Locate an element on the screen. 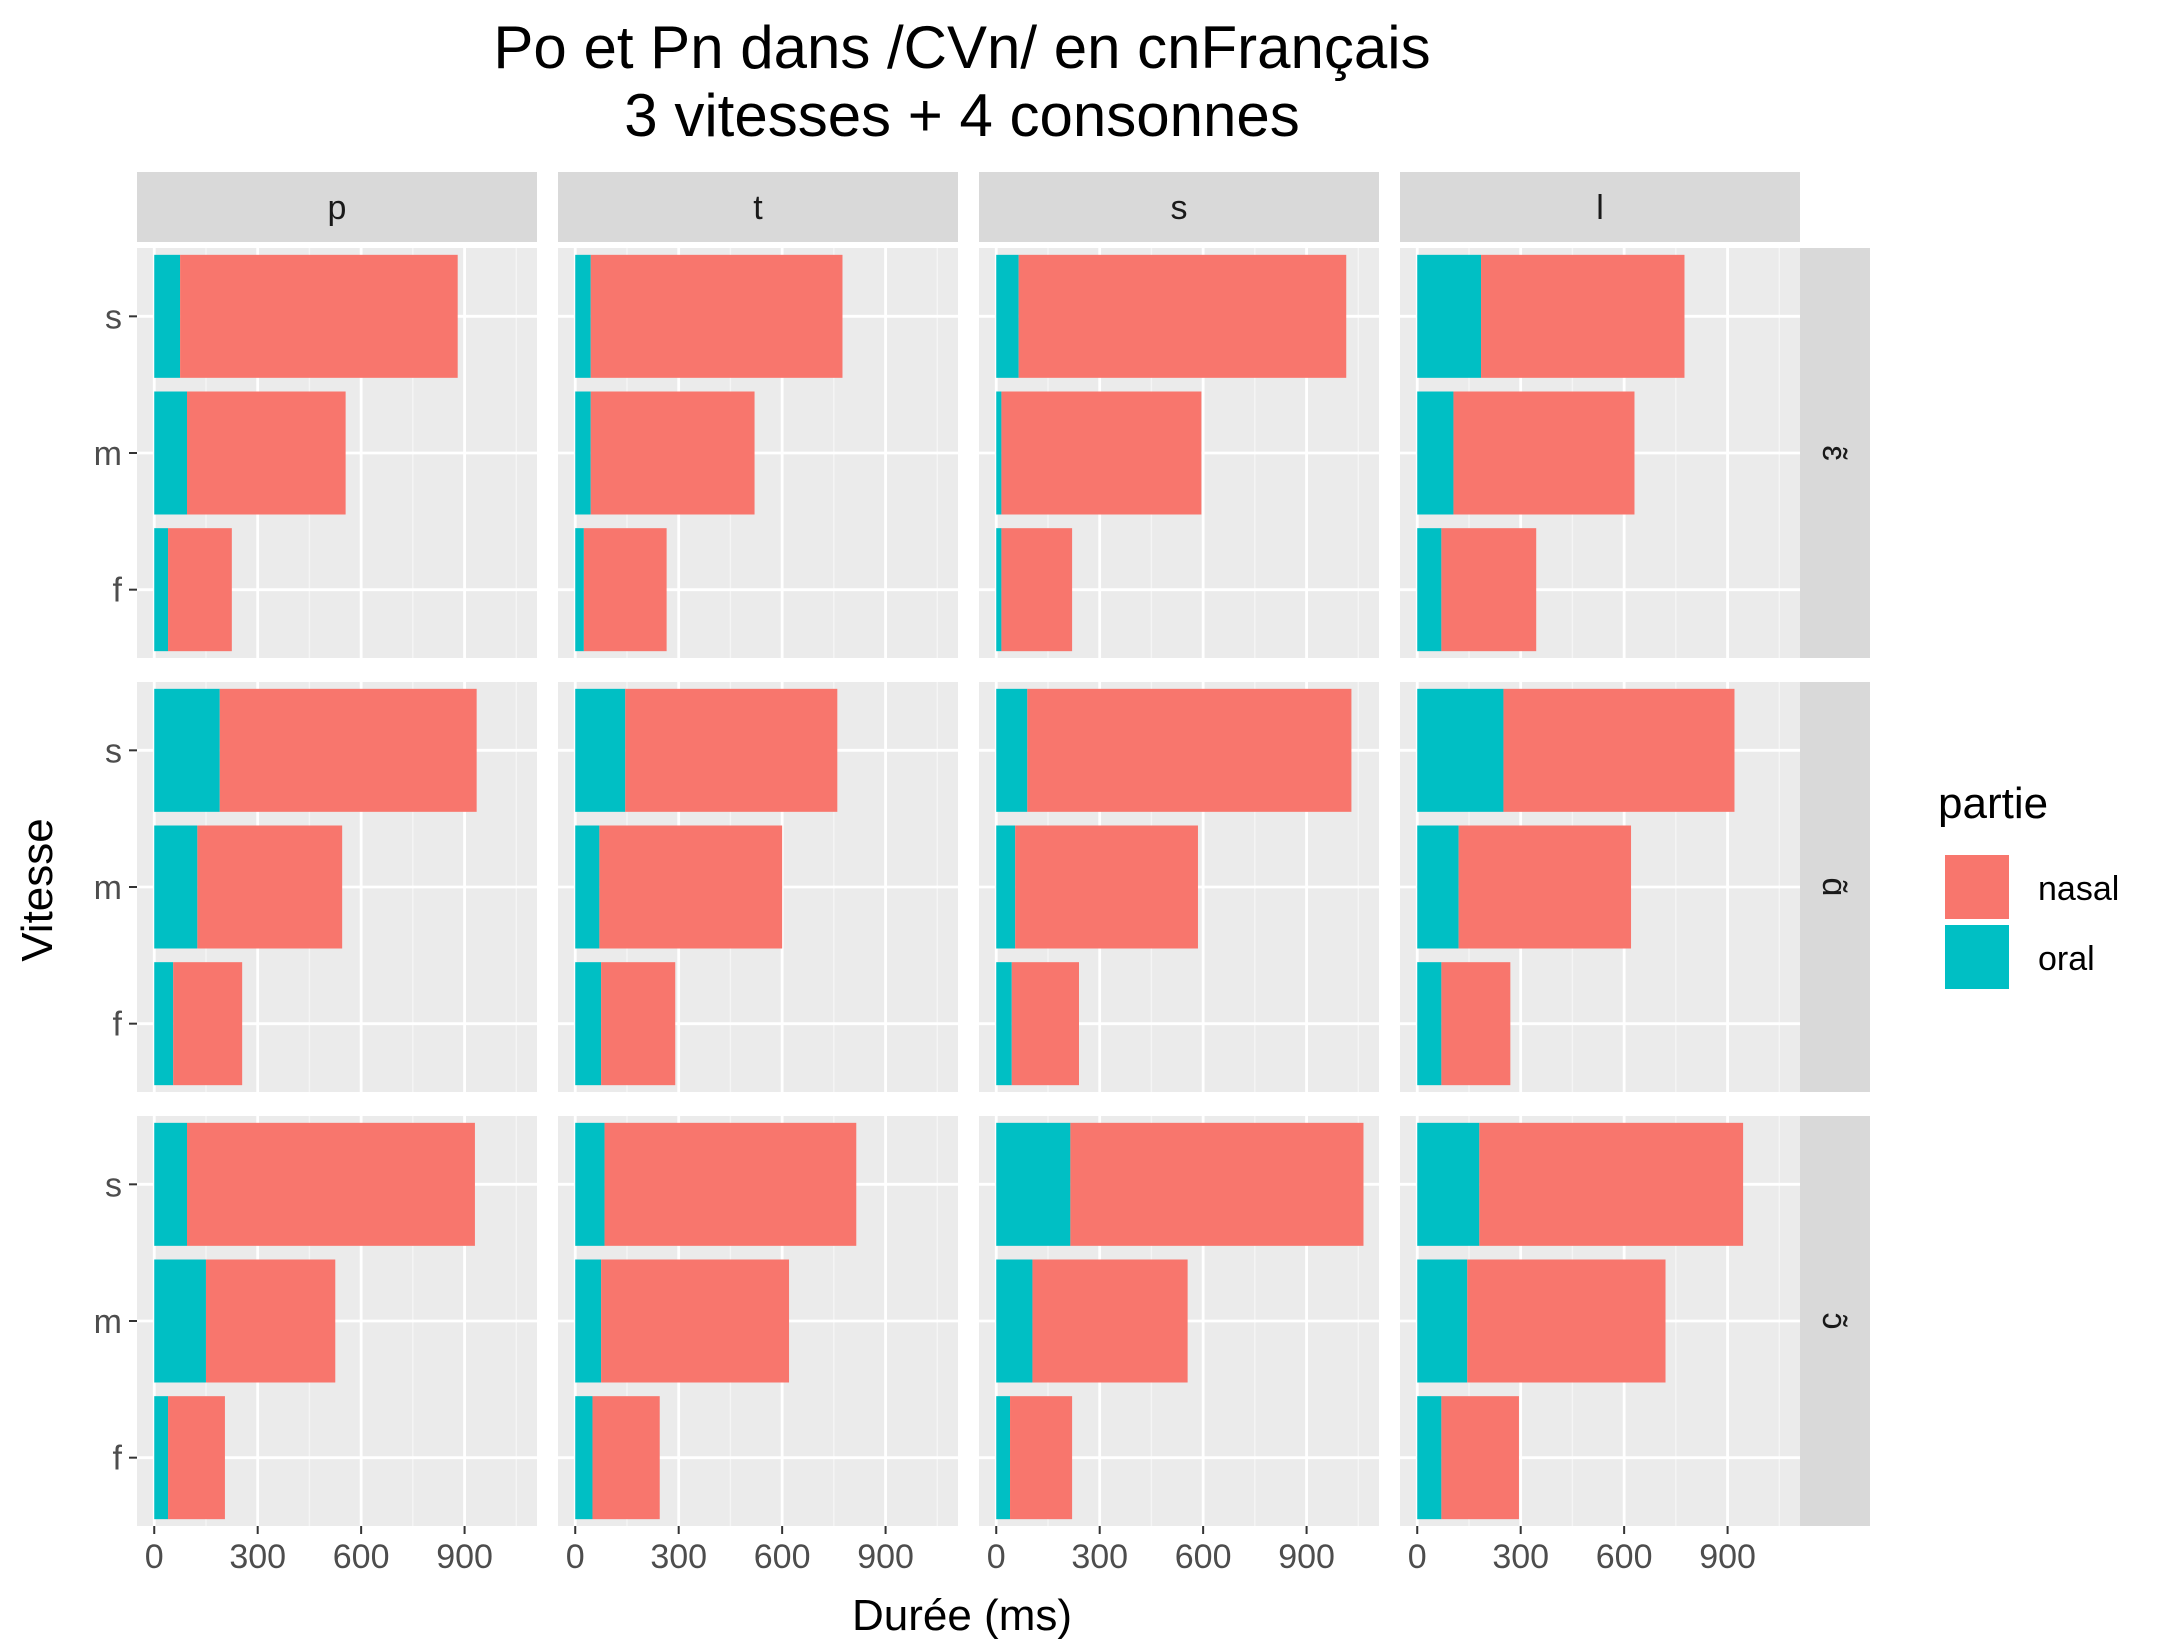 This screenshot has width=2158, height=1650. row-strip-label-0: ɛ̃ is located at coordinates (1834, 453).